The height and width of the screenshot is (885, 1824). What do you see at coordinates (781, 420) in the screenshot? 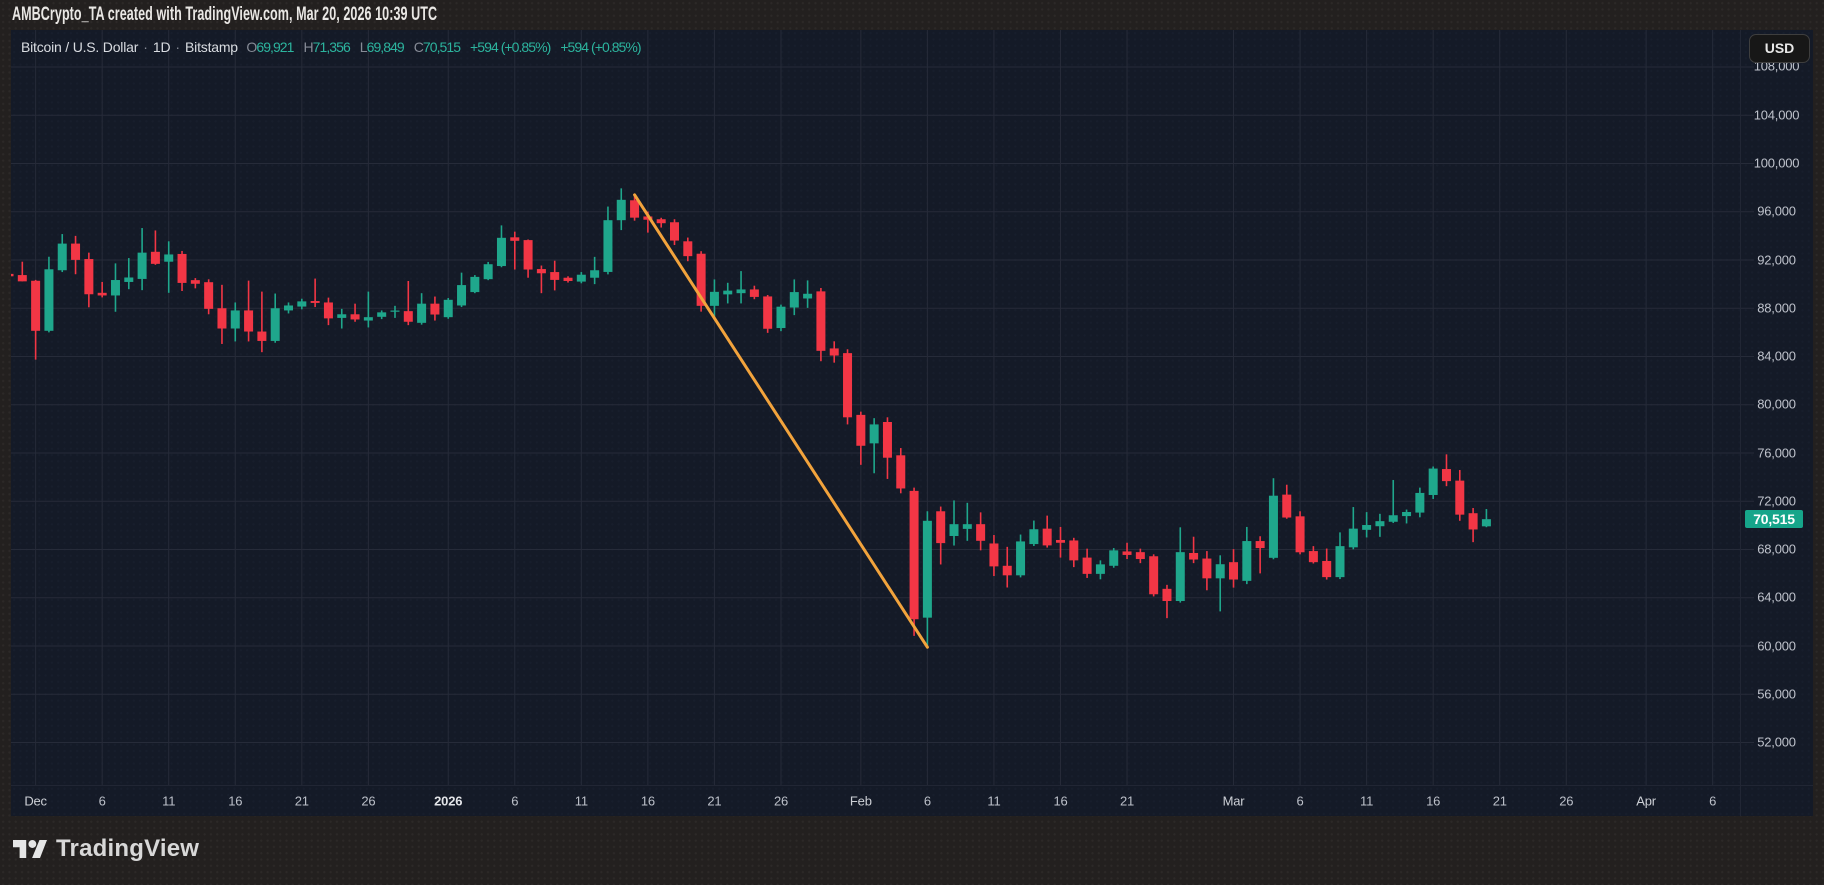
I see `trendline-annotation` at bounding box center [781, 420].